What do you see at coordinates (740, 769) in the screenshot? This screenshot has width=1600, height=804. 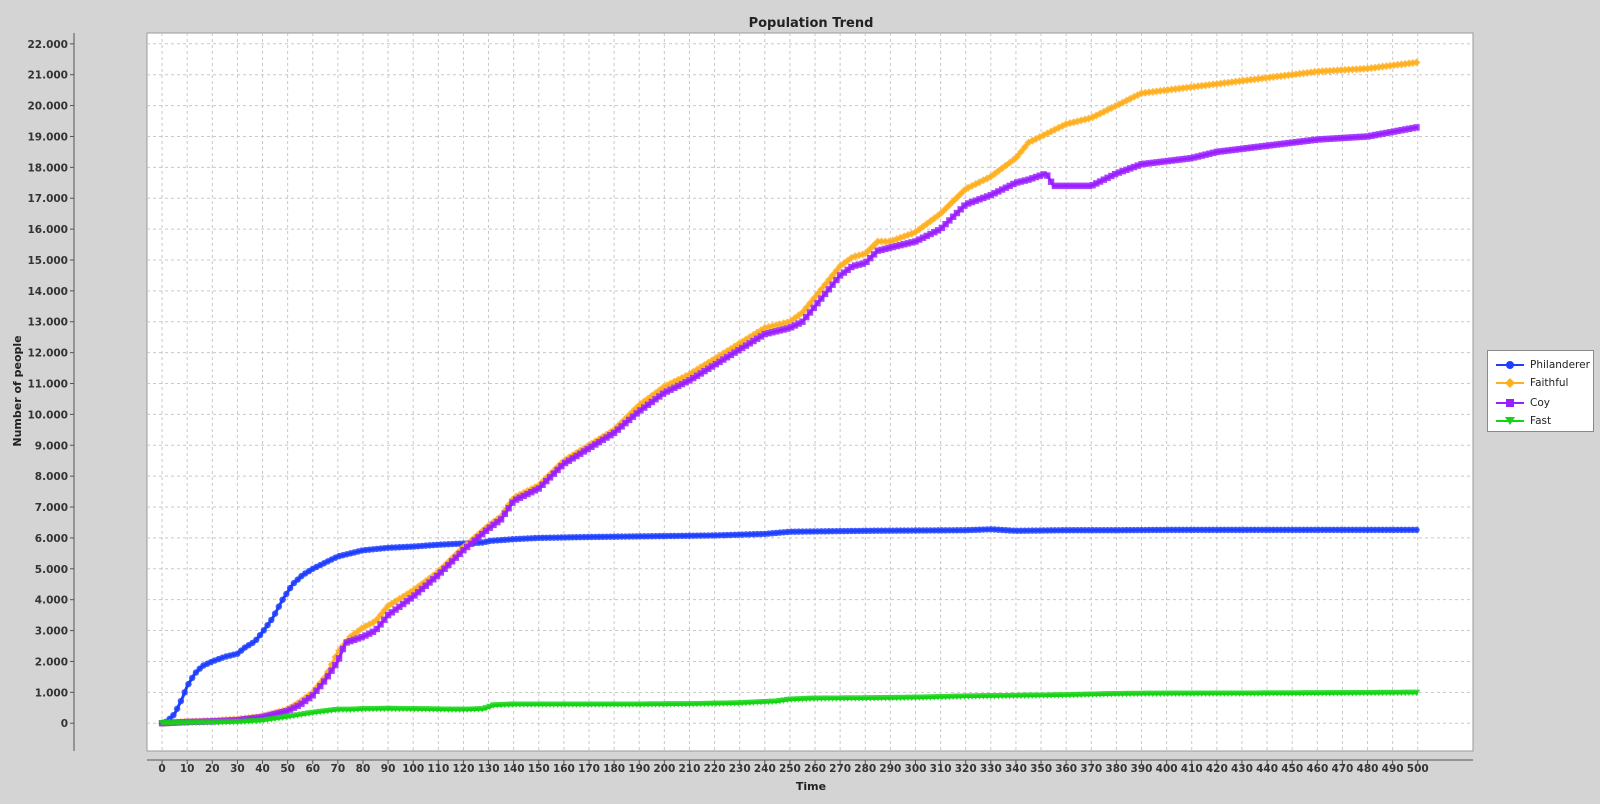 I see `x-tick-label: 230` at bounding box center [740, 769].